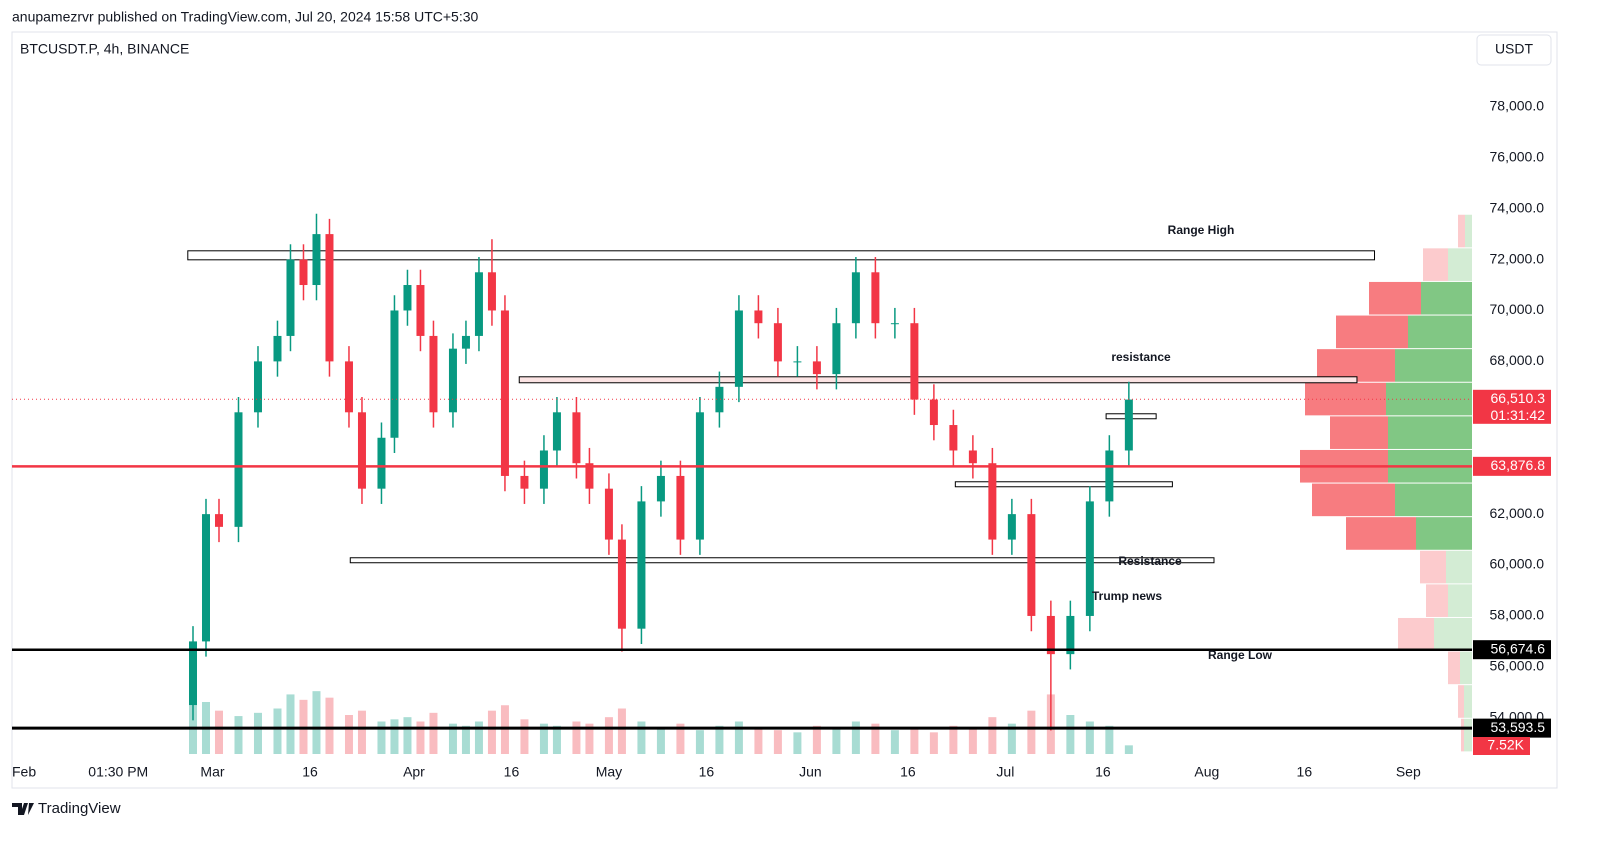 The height and width of the screenshot is (846, 1600). What do you see at coordinates (79, 808) in the screenshot?
I see `brand: TradingView` at bounding box center [79, 808].